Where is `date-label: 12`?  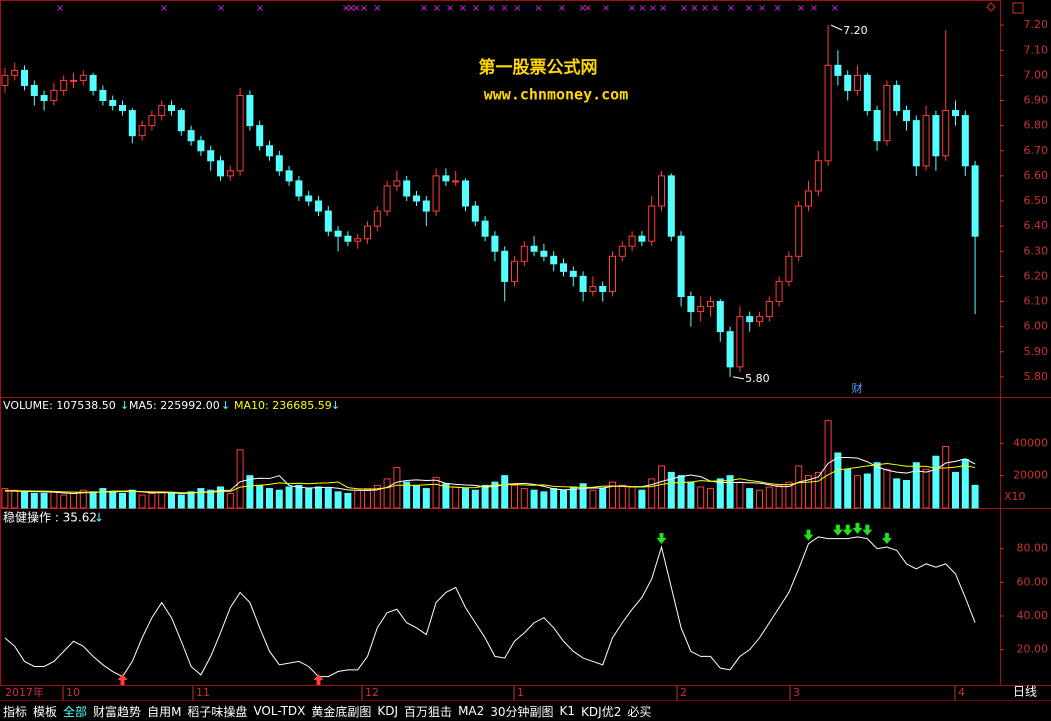
date-label: 12 is located at coordinates (372, 692).